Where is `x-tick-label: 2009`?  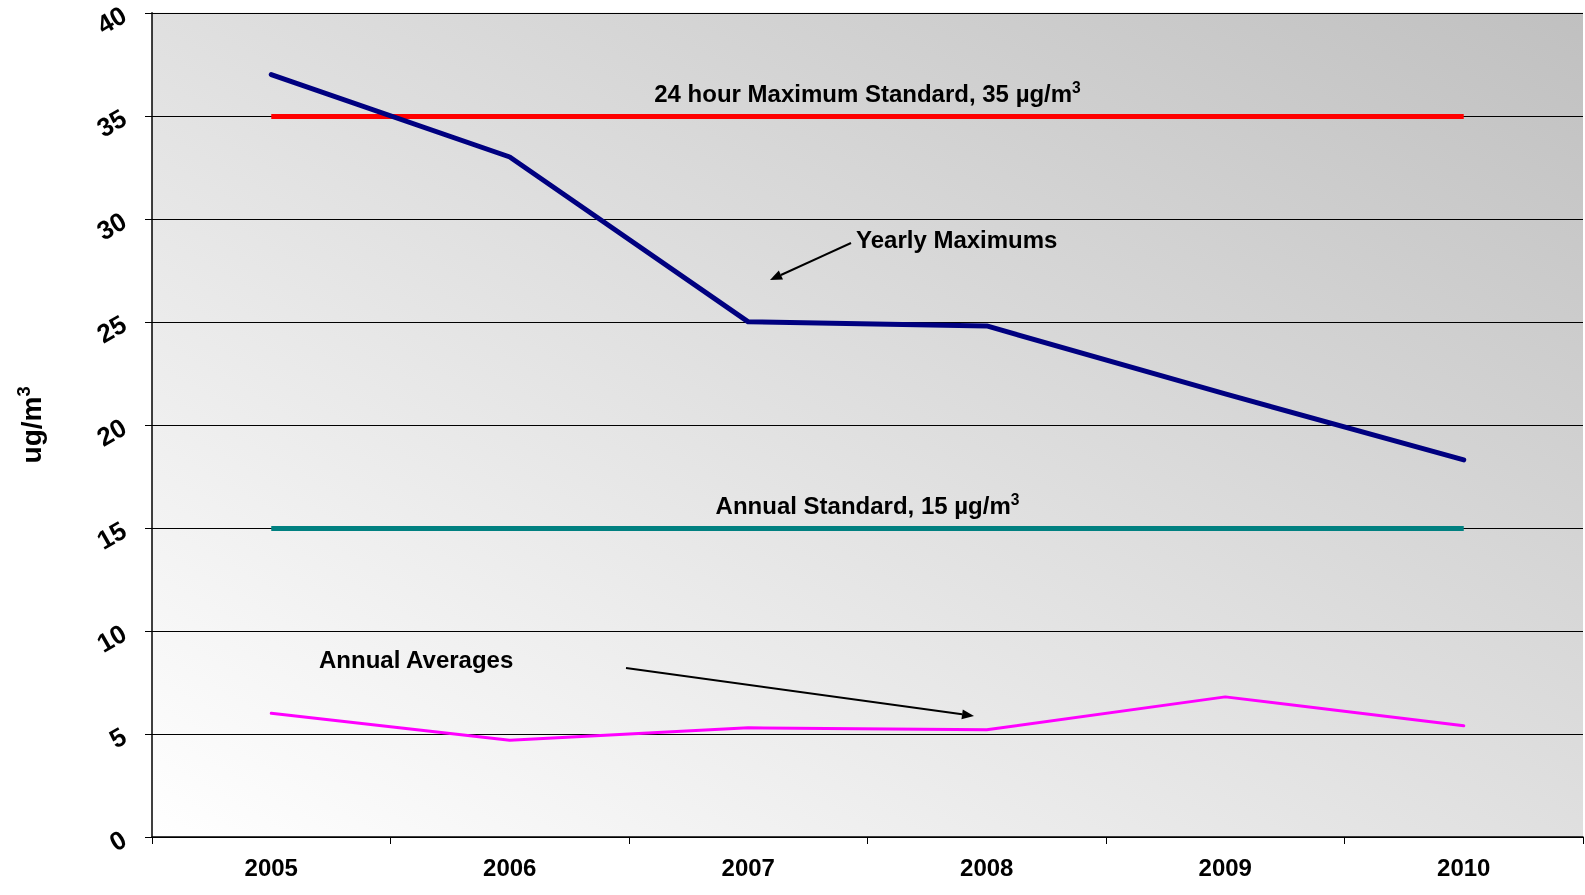
x-tick-label: 2009 is located at coordinates (1225, 867).